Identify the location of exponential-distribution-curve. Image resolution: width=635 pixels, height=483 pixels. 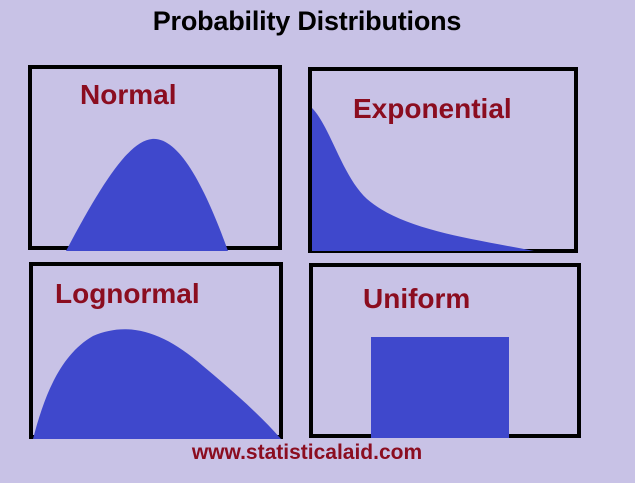
(423, 179).